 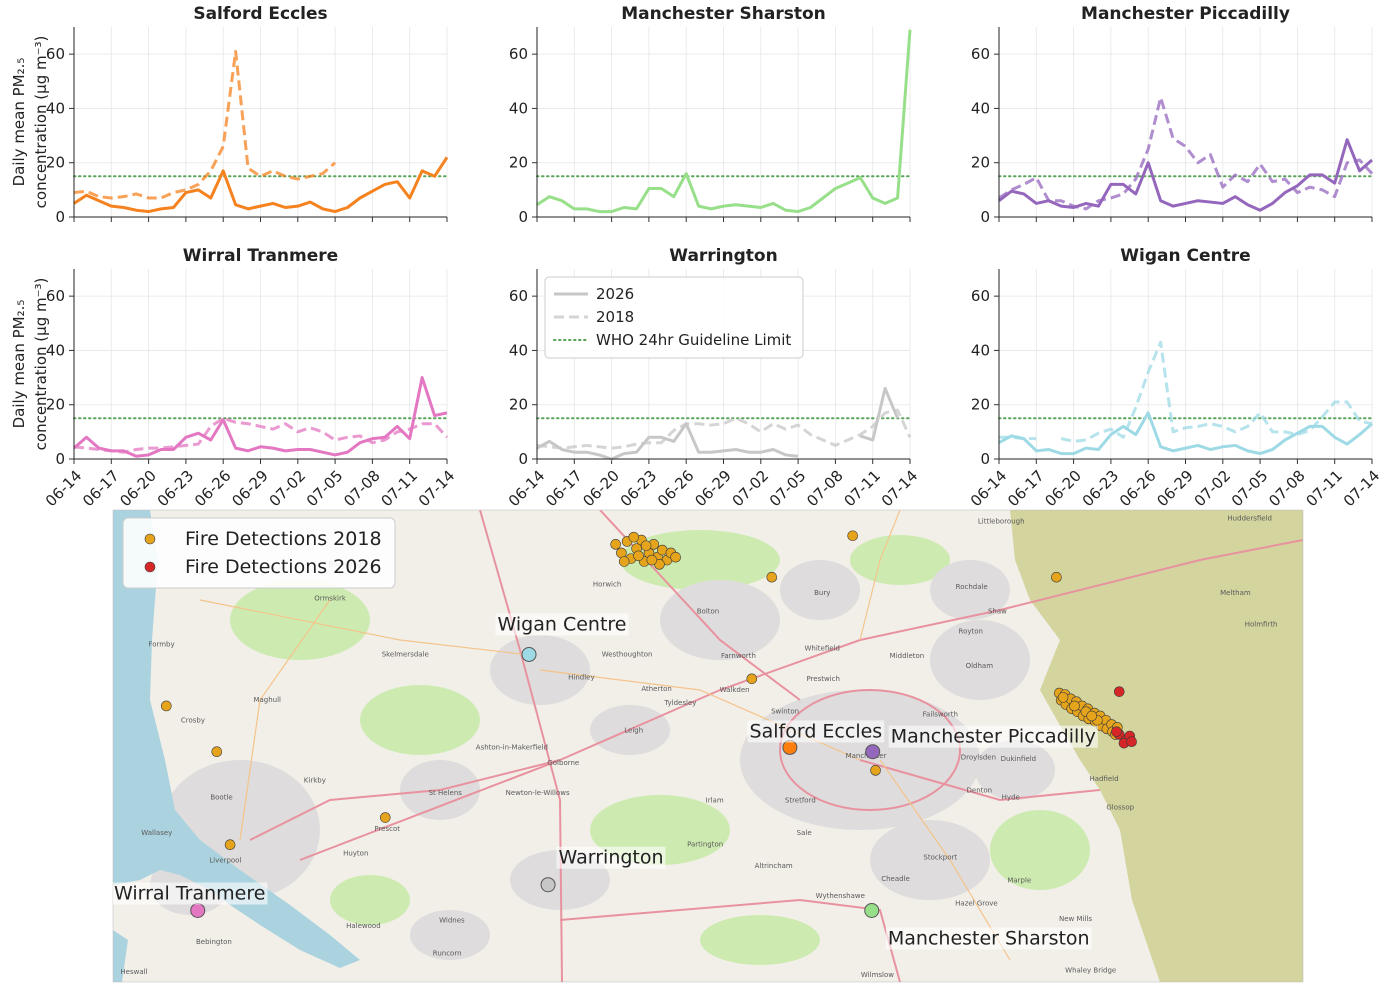 I want to click on place-label: Hazel Grove, so click(x=976, y=903).